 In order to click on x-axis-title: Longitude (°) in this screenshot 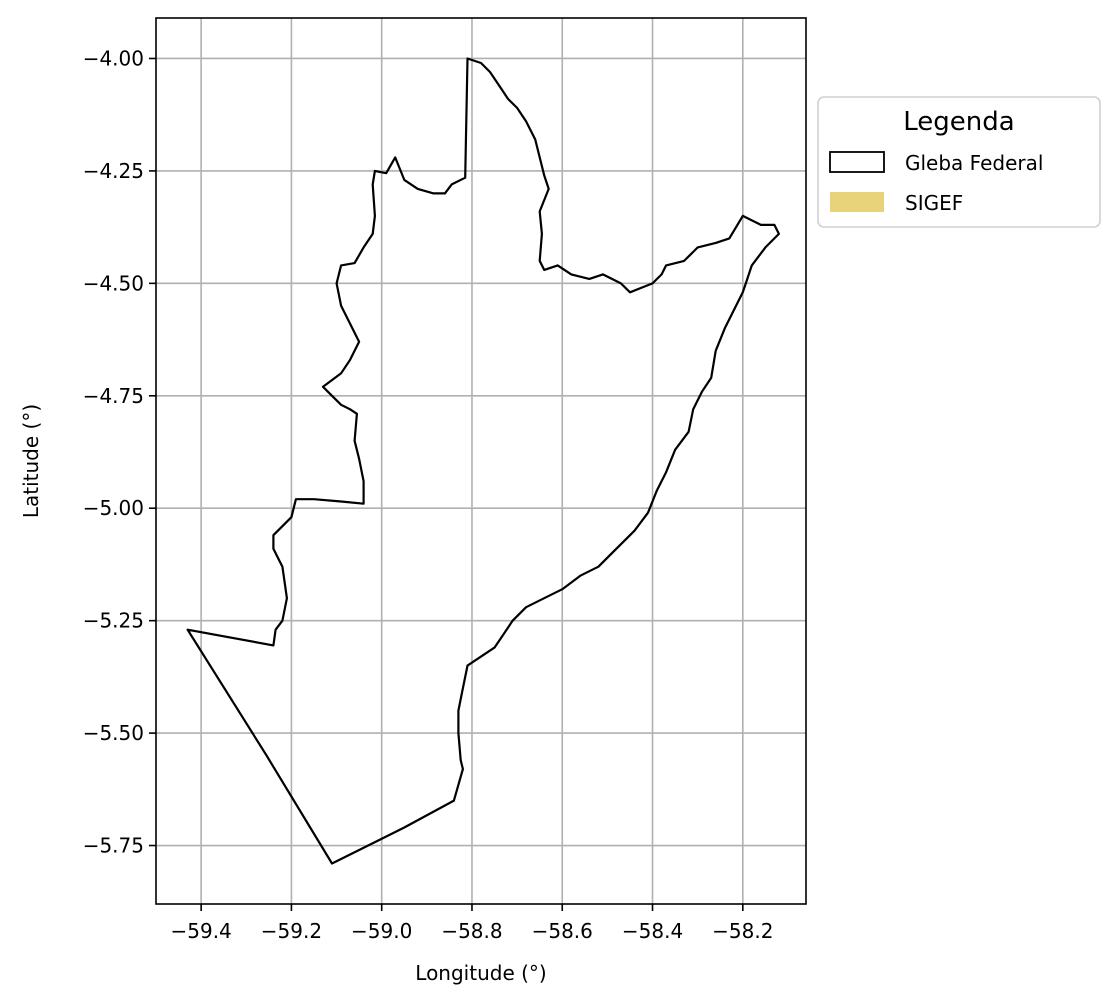, I will do `click(480, 973)`.